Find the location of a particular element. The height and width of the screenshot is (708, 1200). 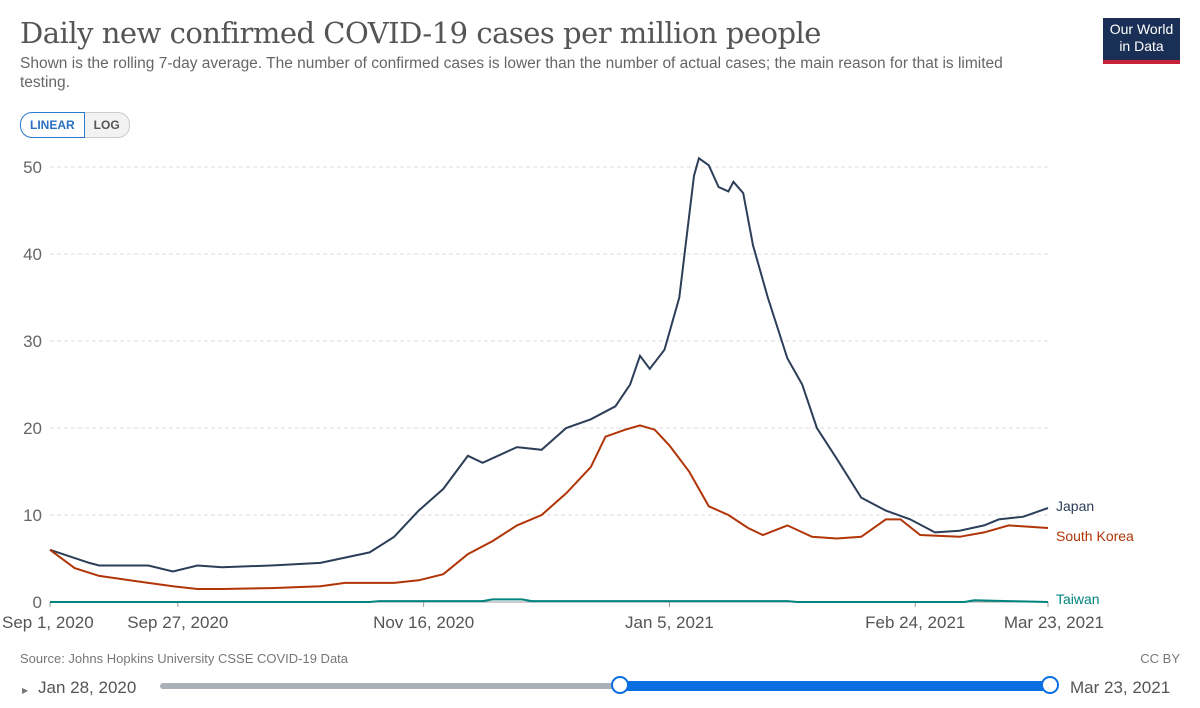

scale-toggle: LINEAR LOG is located at coordinates (75, 125).